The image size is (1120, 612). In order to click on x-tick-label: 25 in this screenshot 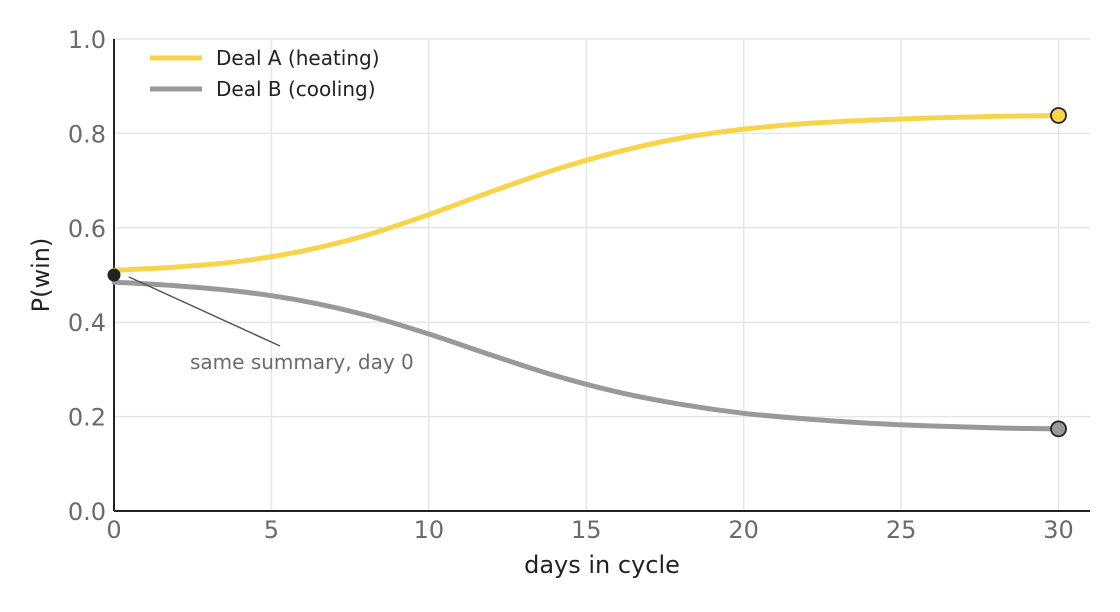, I will do `click(901, 530)`.